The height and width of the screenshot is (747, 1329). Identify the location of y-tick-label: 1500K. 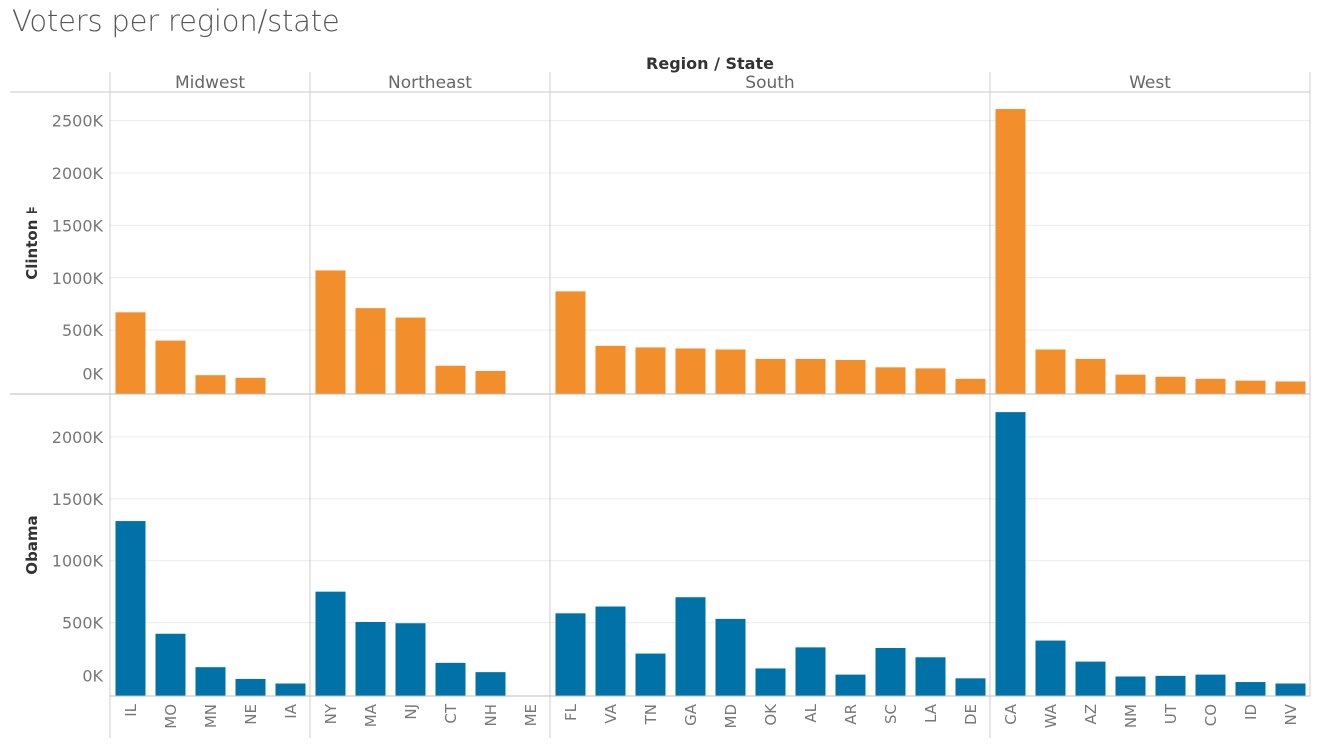
(78, 225).